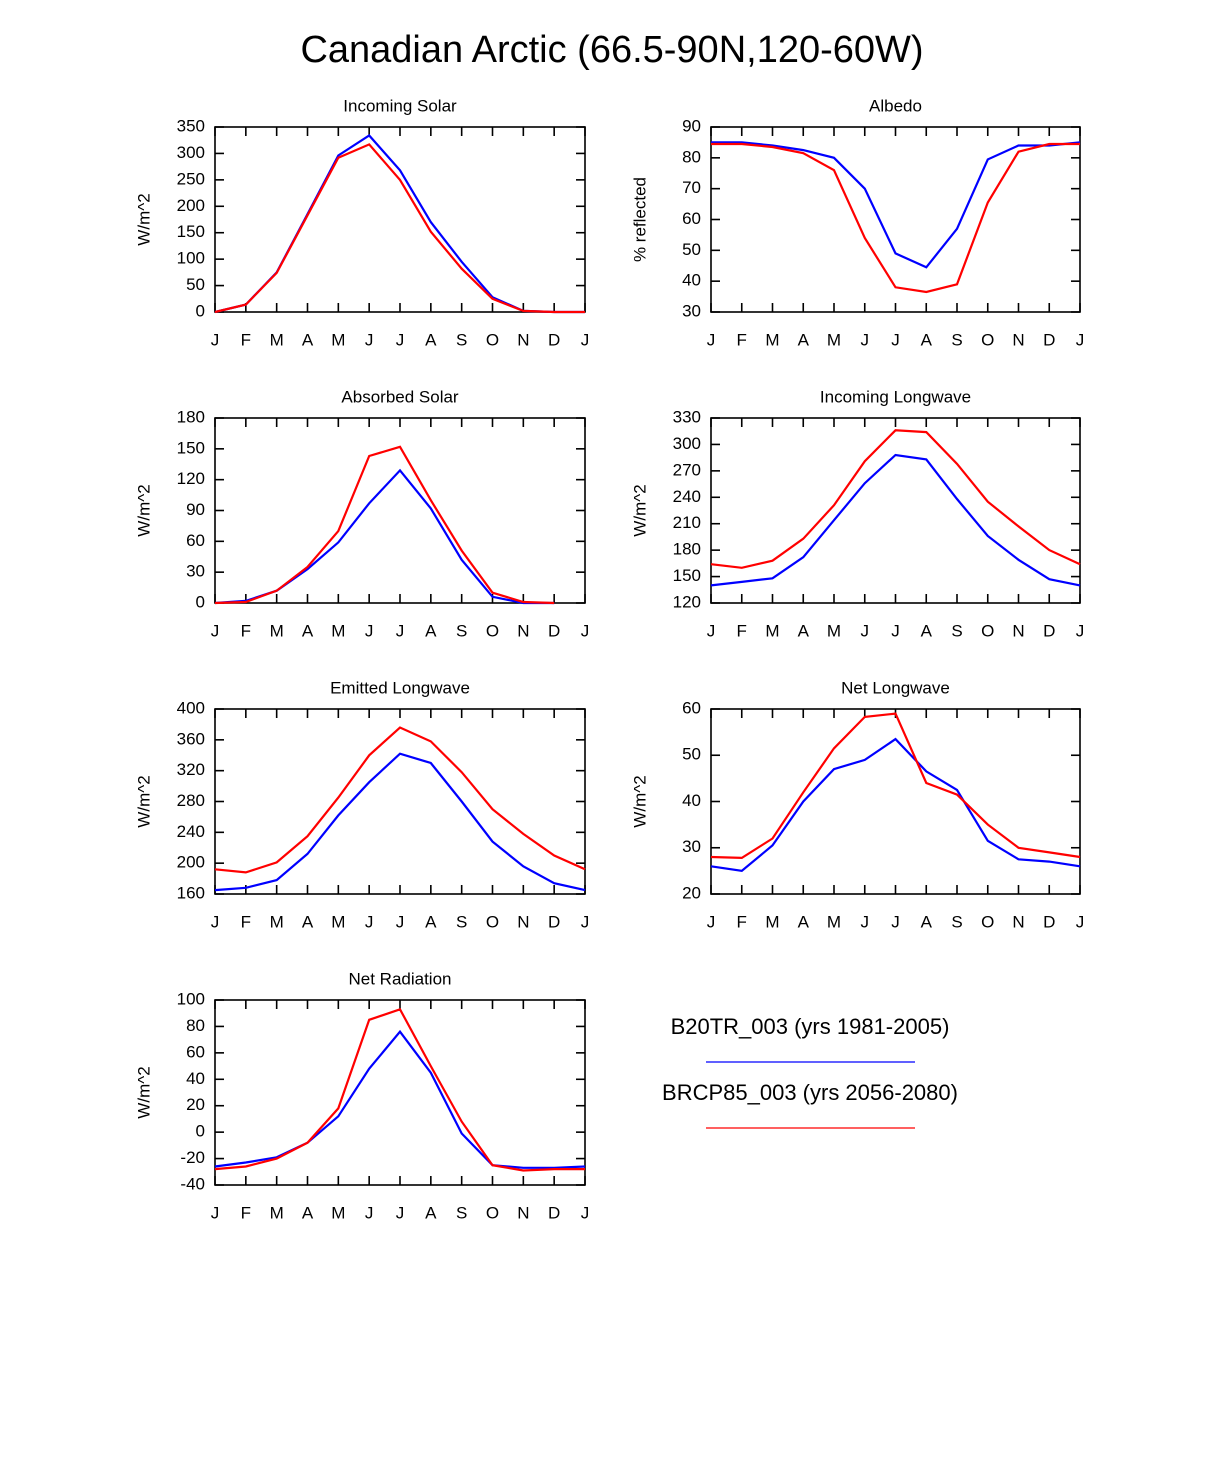 This screenshot has height=1474, width=1224. What do you see at coordinates (687, 416) in the screenshot?
I see `y-tick-label: 330` at bounding box center [687, 416].